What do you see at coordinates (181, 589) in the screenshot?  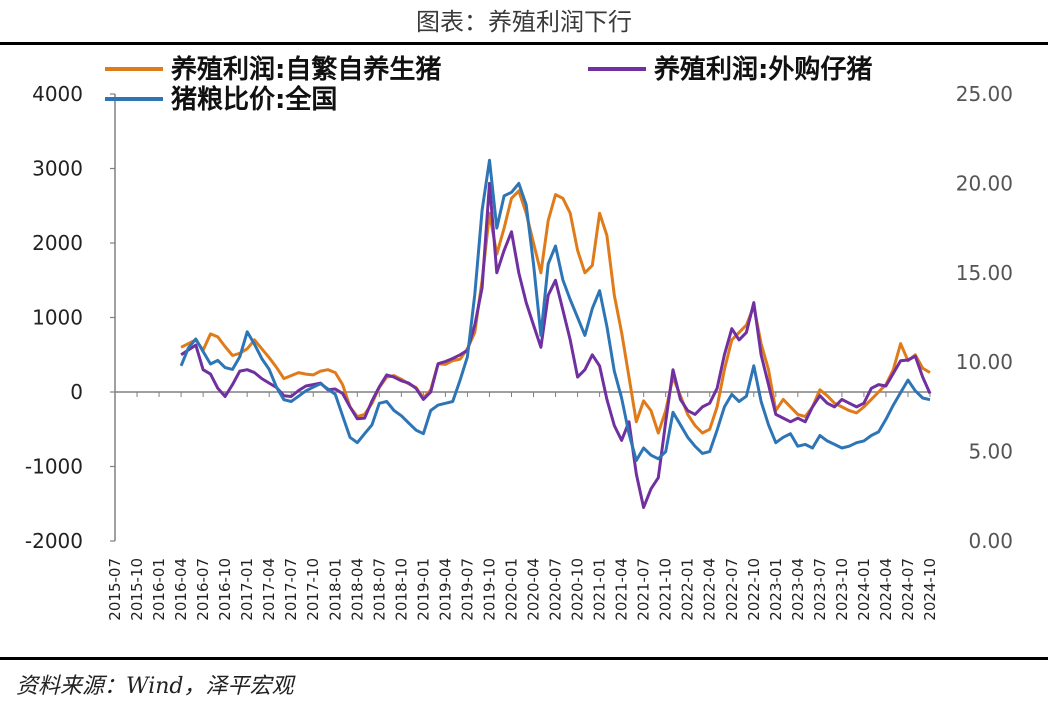 I see `x-tick-label: 2016-04` at bounding box center [181, 589].